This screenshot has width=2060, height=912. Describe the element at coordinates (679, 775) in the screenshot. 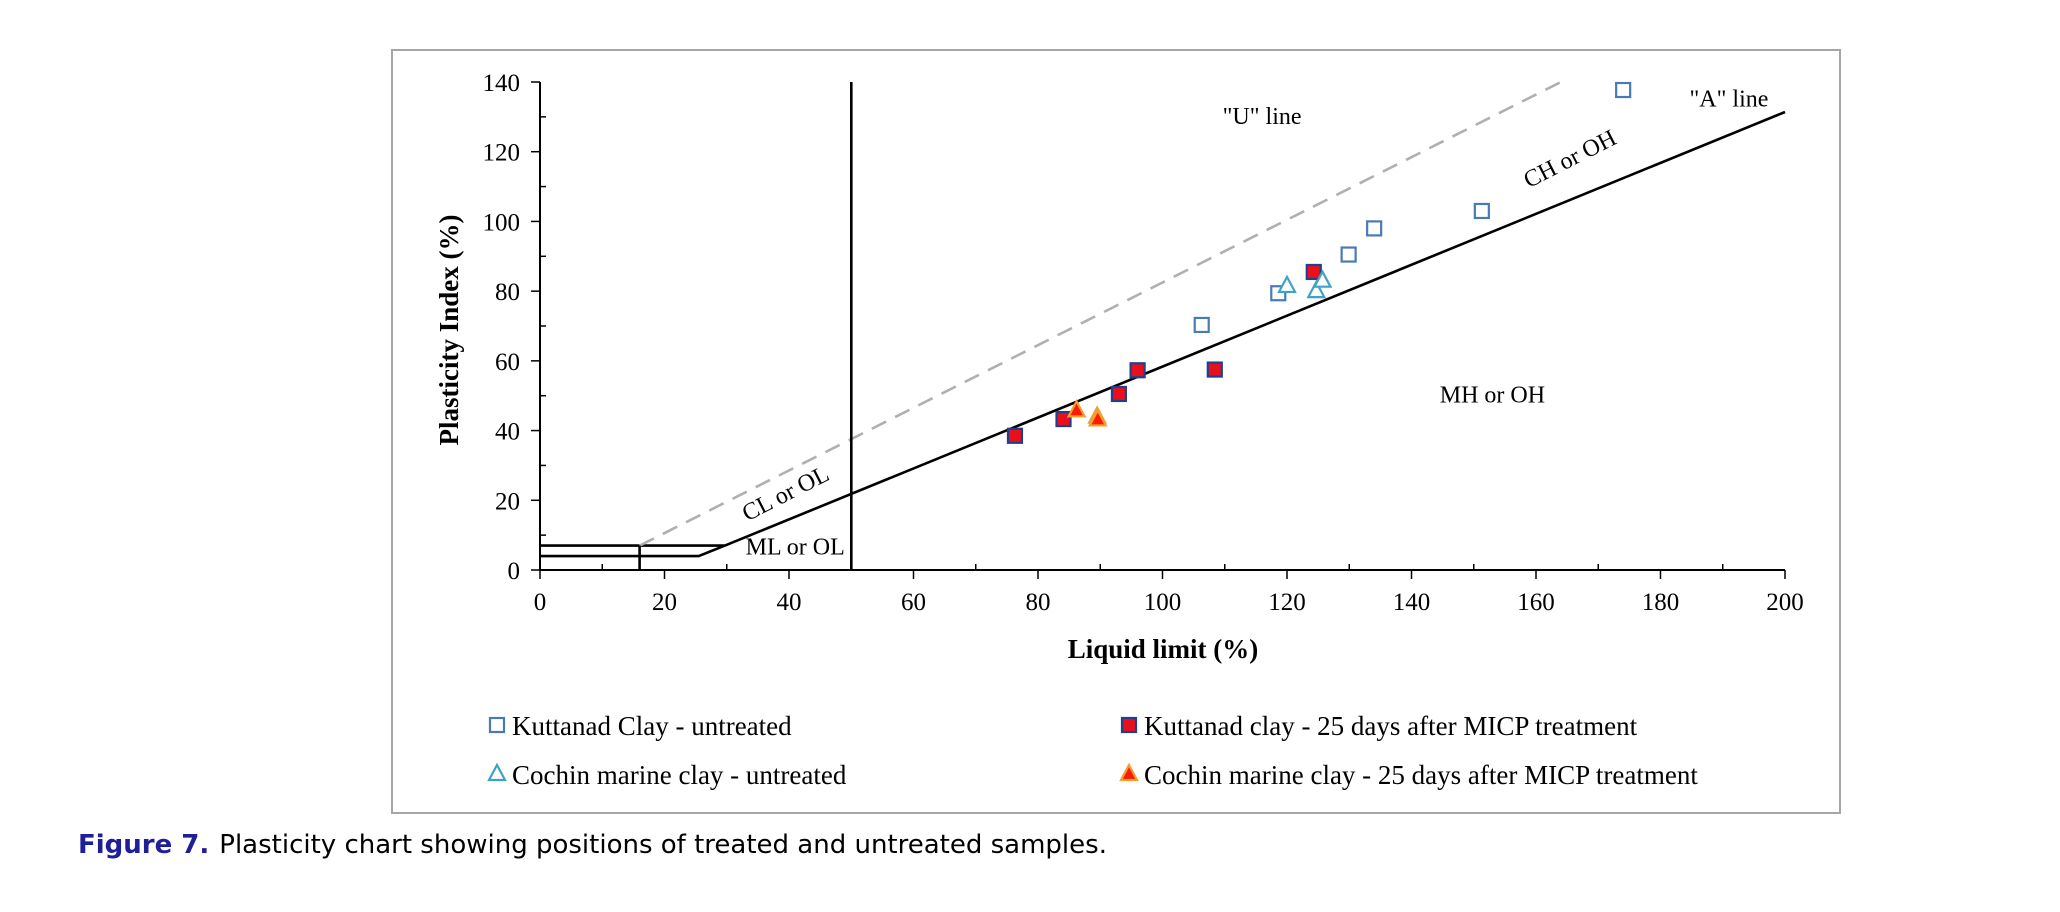

I see `legend-label: Cochin marine clay - untreated` at that location.